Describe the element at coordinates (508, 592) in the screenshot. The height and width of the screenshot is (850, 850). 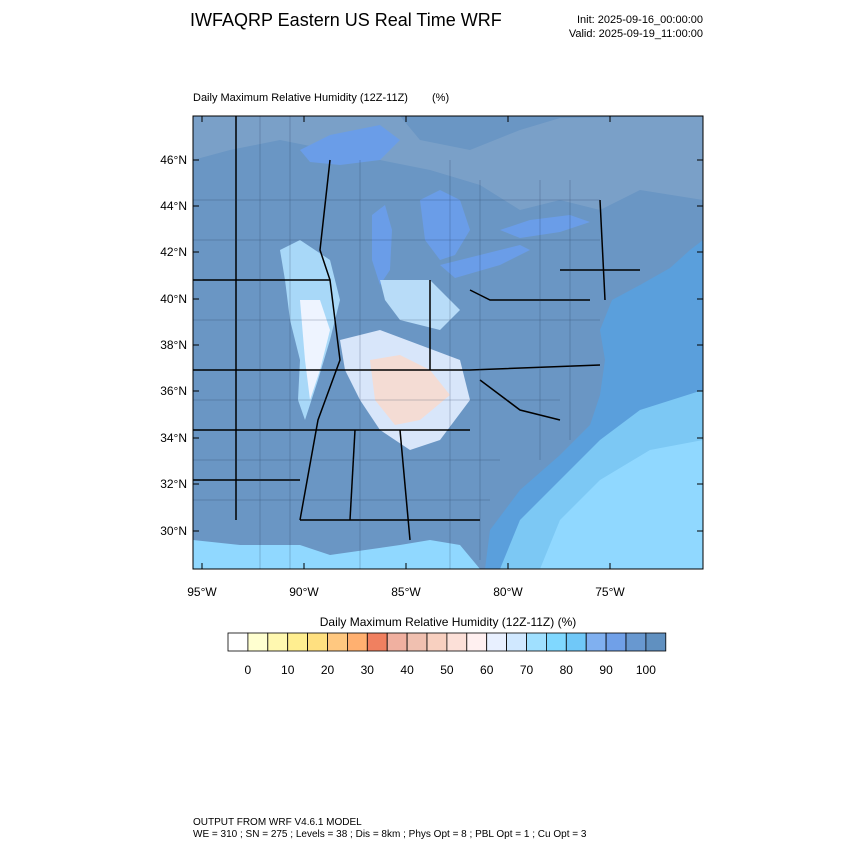
I see `lon-label: 80°W` at that location.